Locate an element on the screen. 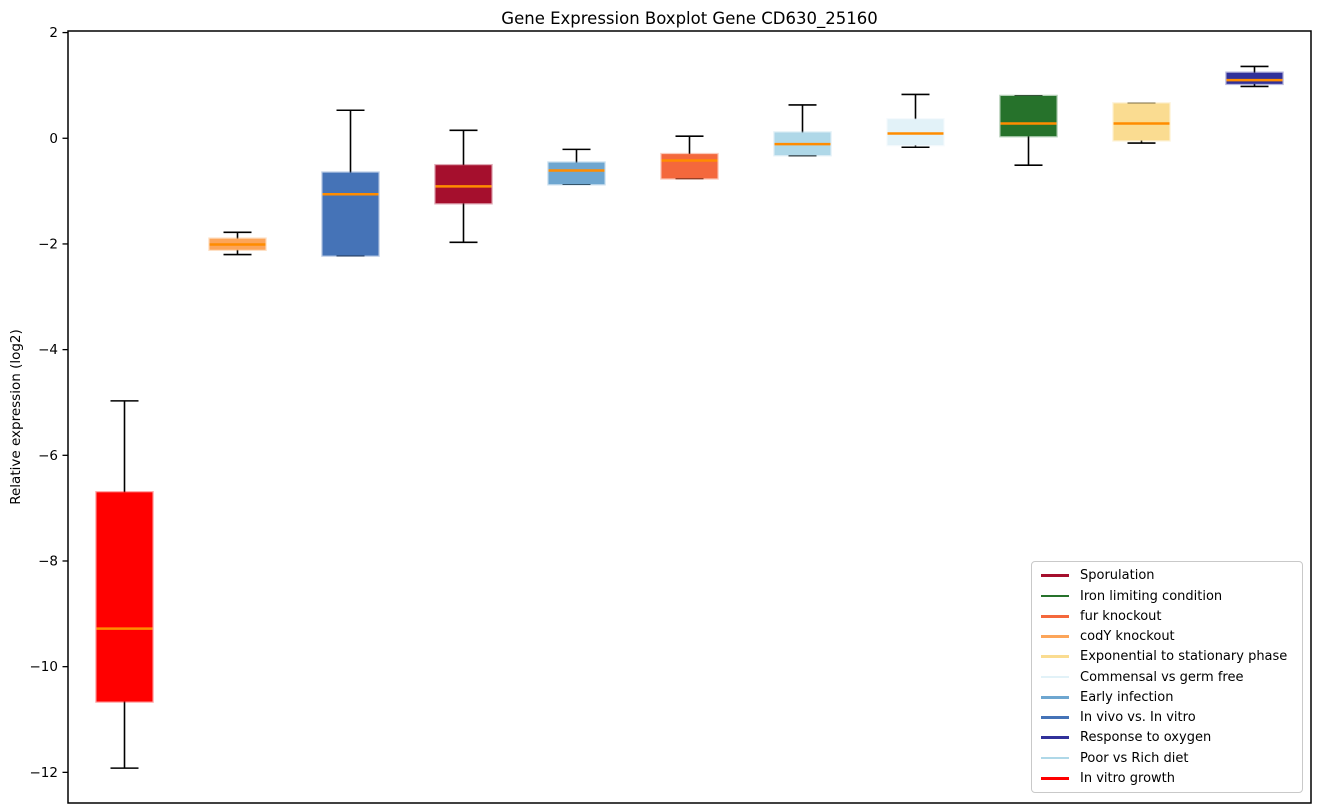 Image resolution: width=1318 pixels, height=812 pixels. legend-swatch-exponential-to-stationary-phase is located at coordinates (1055, 657).